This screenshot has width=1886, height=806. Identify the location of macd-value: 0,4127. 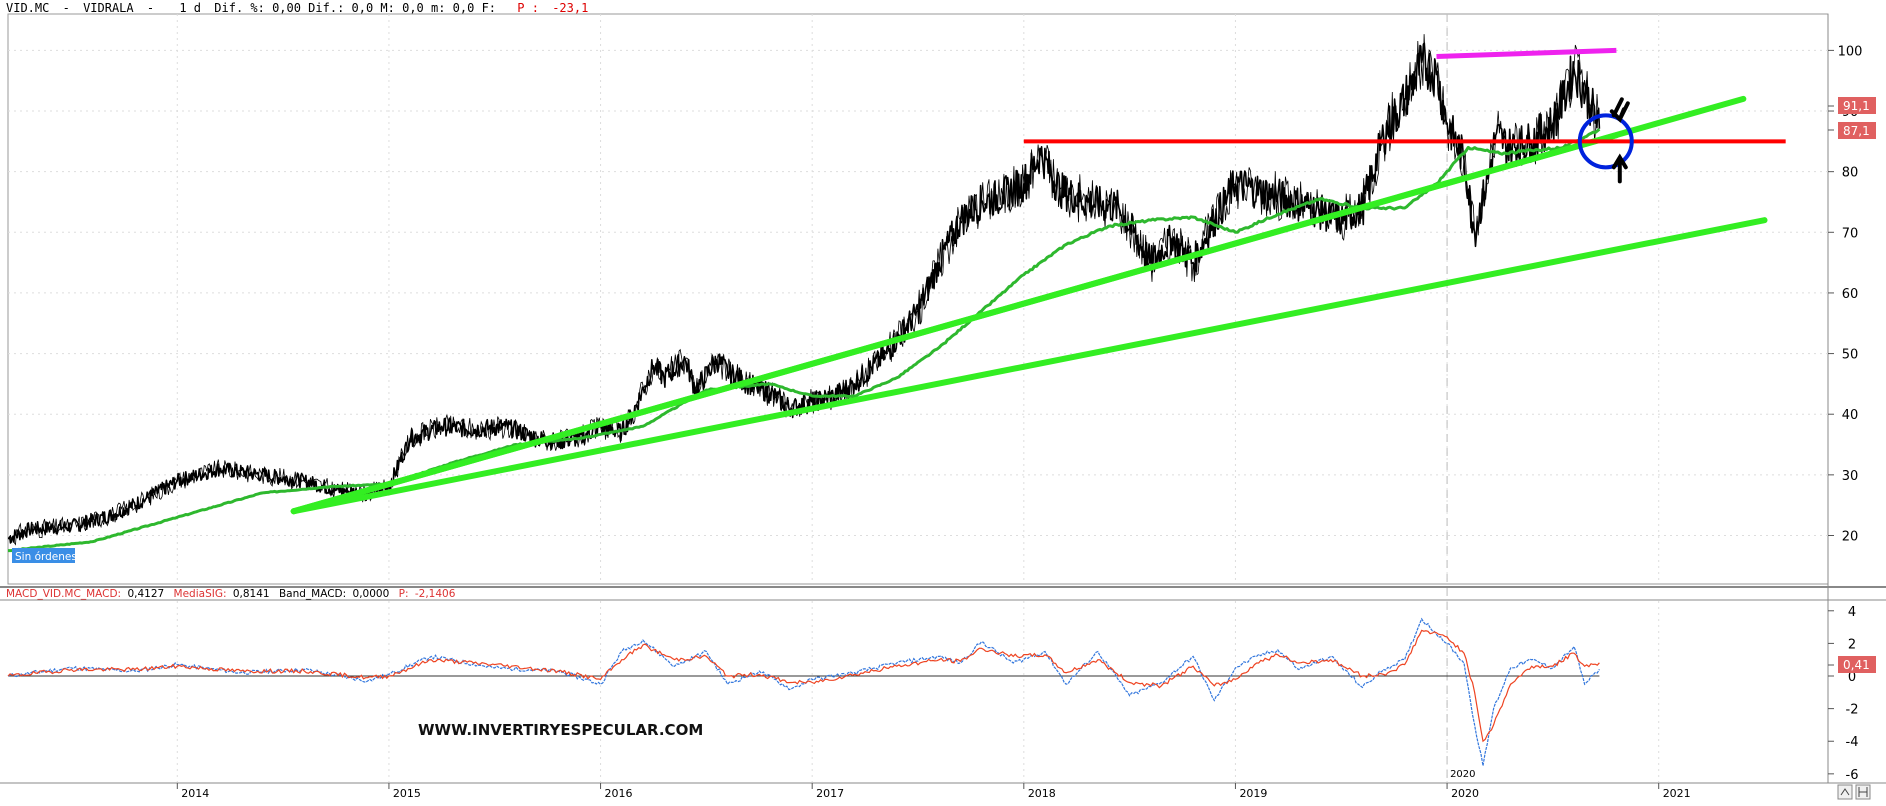
(145, 594).